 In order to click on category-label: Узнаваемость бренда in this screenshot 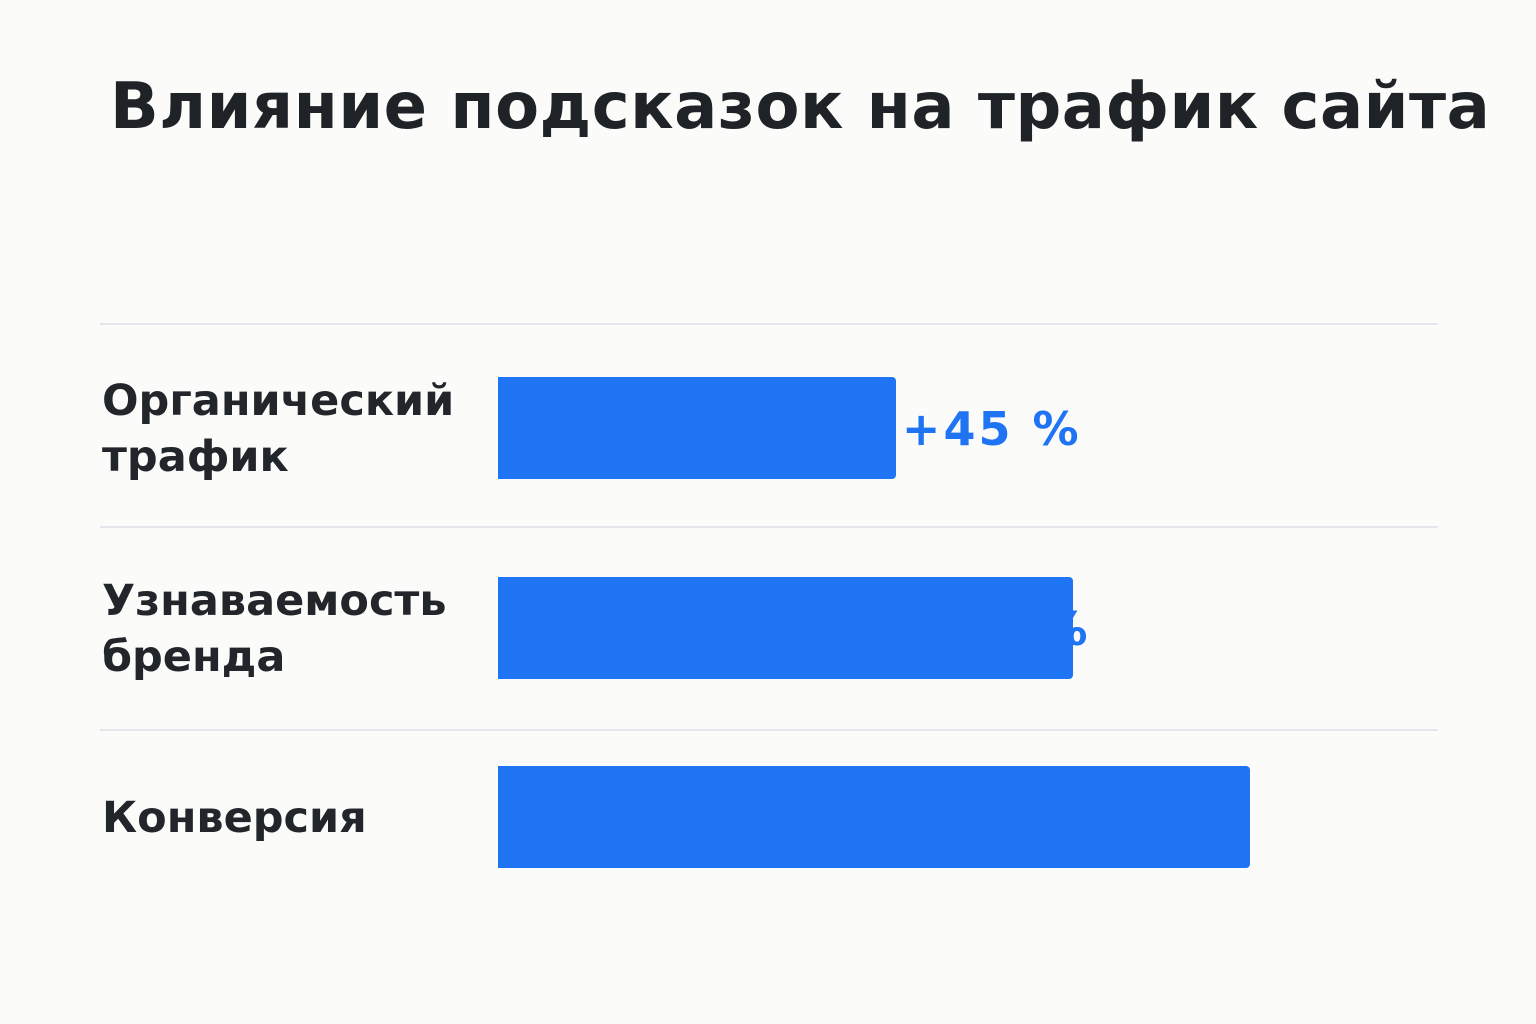, I will do `click(274, 629)`.